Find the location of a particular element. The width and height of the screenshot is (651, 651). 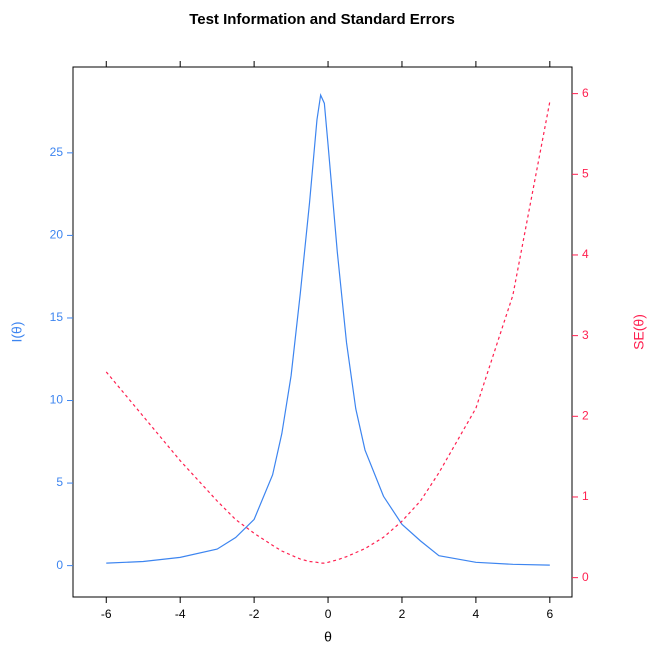

y-tick-label: 0 is located at coordinates (59, 565).